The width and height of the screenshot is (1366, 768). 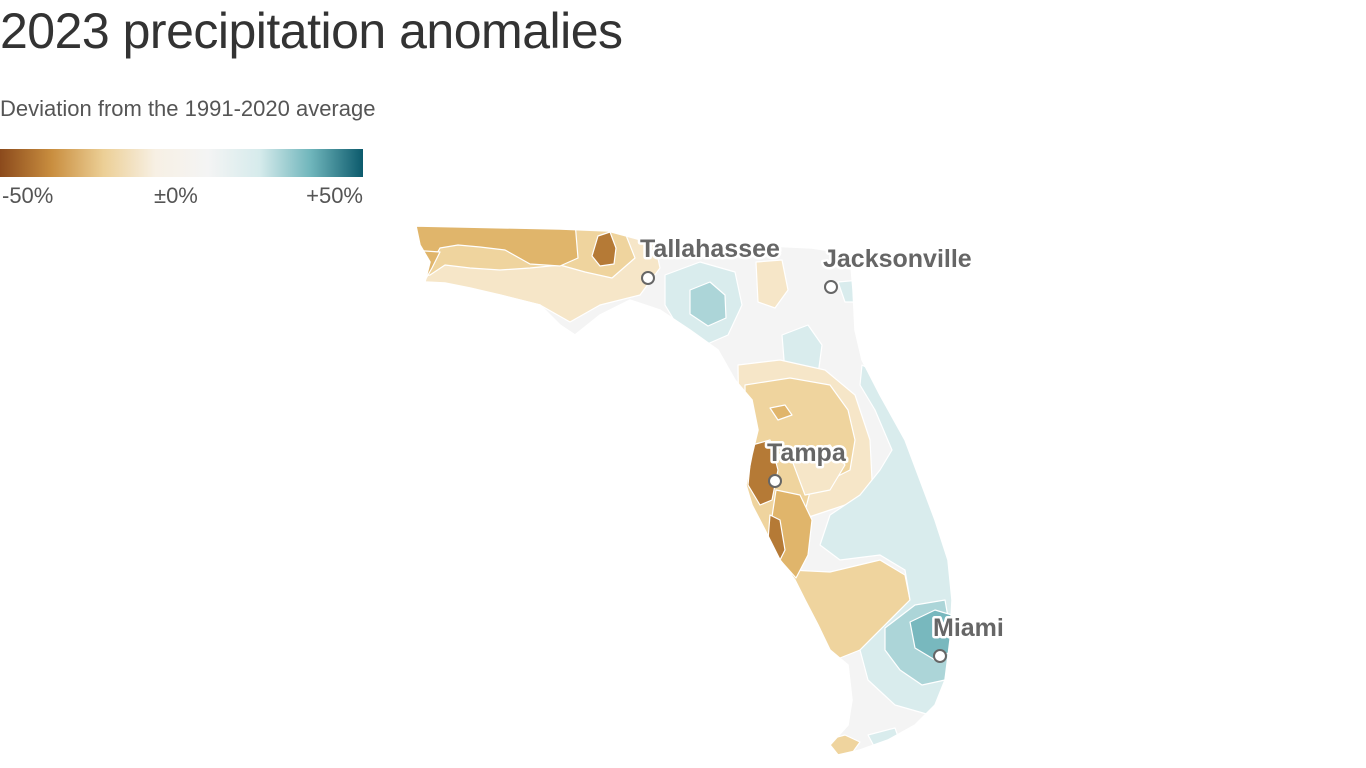 I want to click on legend-gradient-bar, so click(x=181, y=163).